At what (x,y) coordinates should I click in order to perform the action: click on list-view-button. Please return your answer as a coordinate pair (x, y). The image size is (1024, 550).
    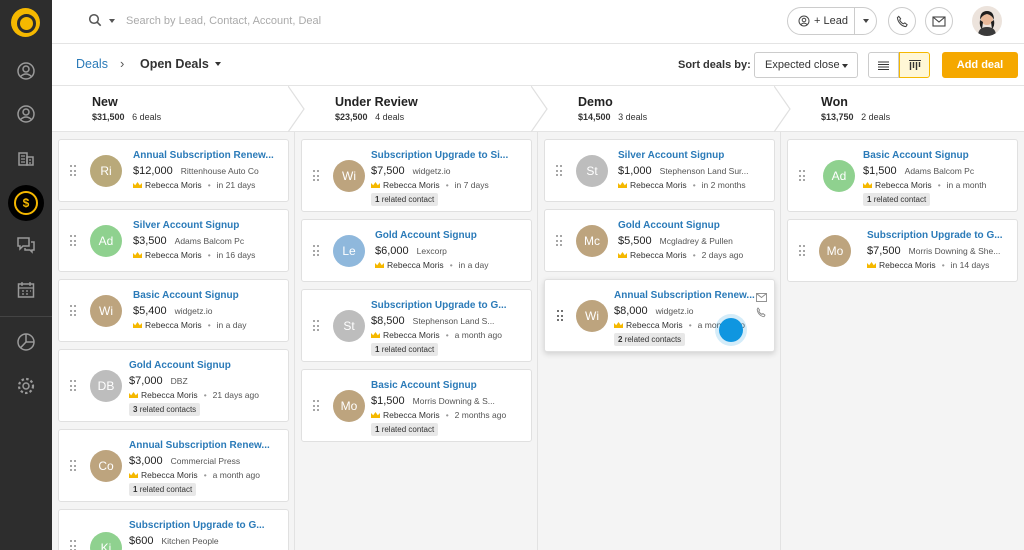
    Looking at the image, I should click on (883, 65).